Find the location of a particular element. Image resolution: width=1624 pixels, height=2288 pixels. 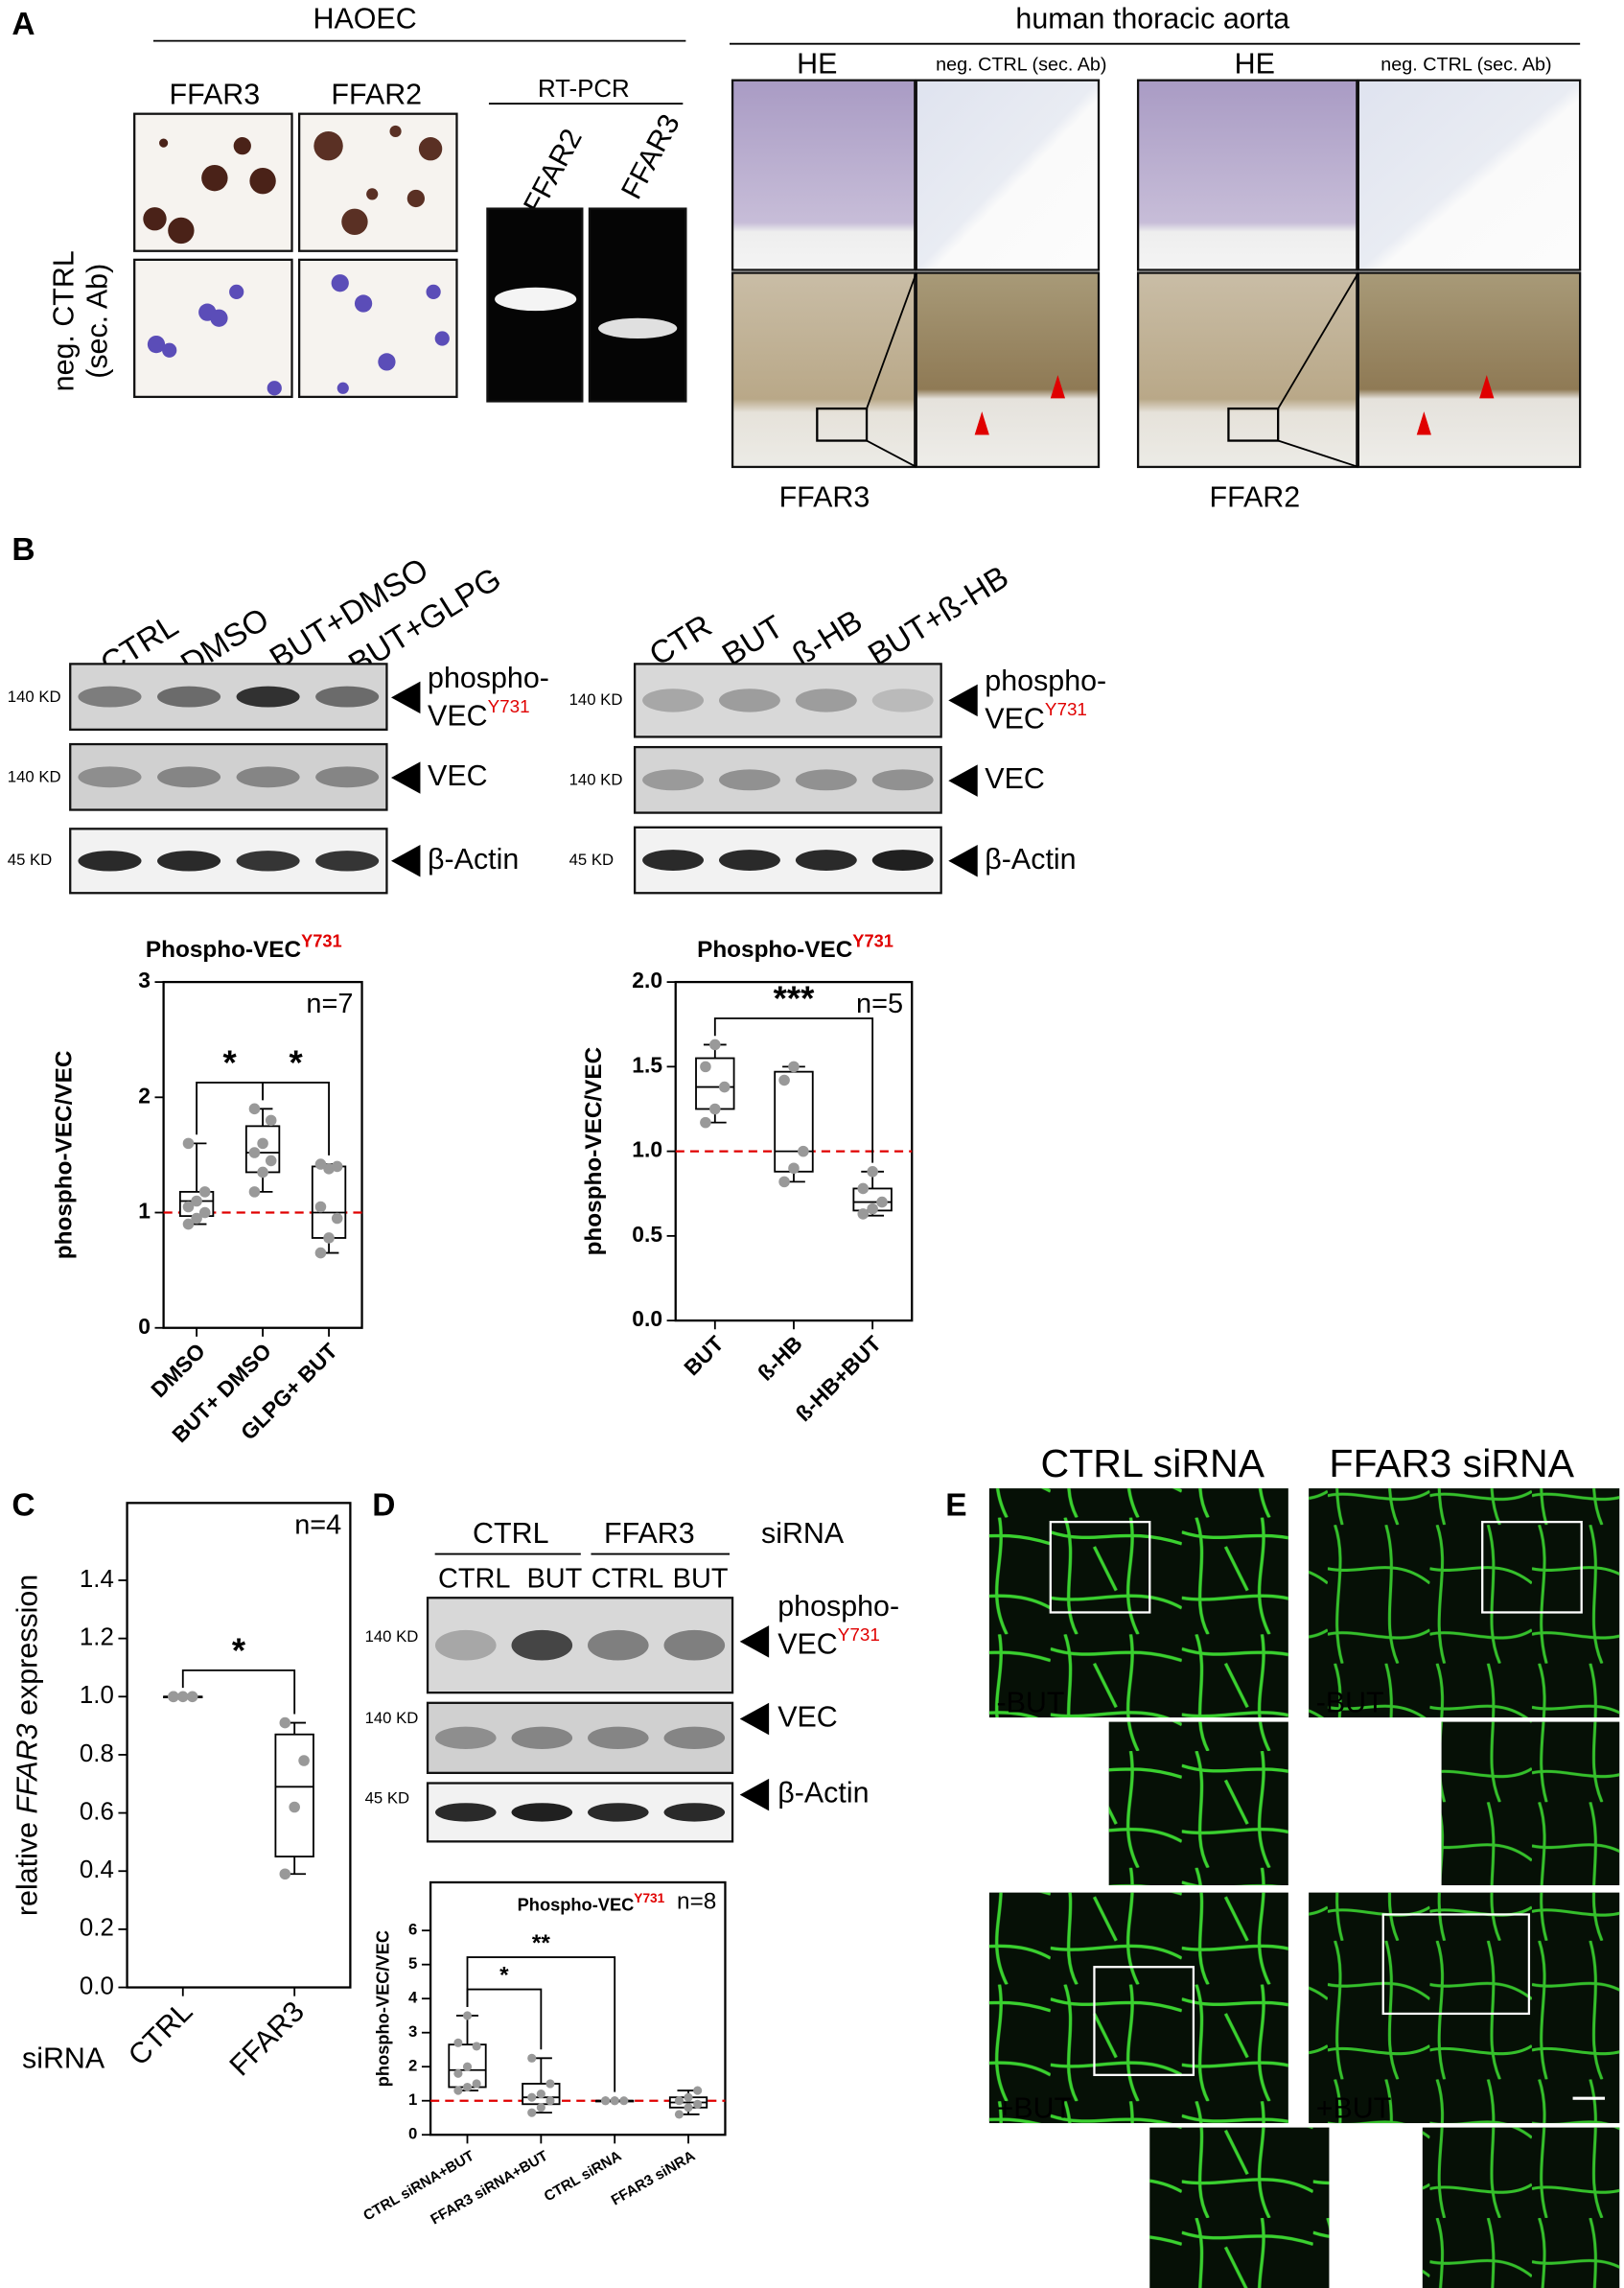

x-tick-label: FFAR3 is located at coordinates (267, 2039).